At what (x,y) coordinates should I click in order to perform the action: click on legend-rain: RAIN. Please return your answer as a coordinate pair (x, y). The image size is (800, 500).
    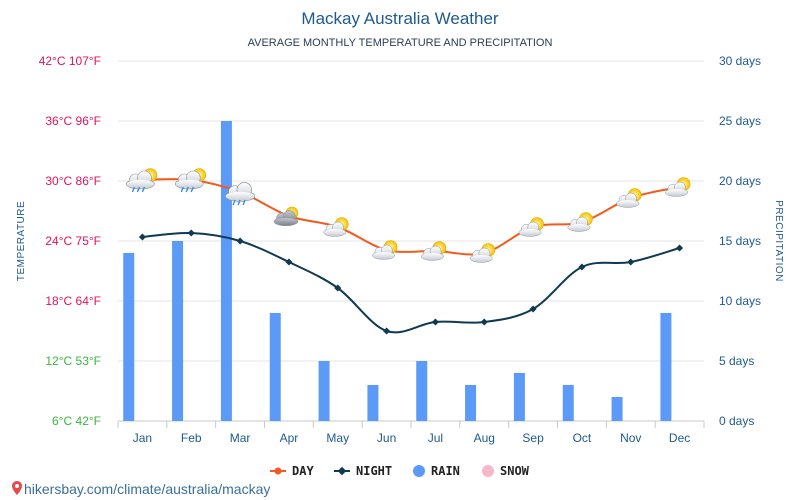
    Looking at the image, I should click on (436, 471).